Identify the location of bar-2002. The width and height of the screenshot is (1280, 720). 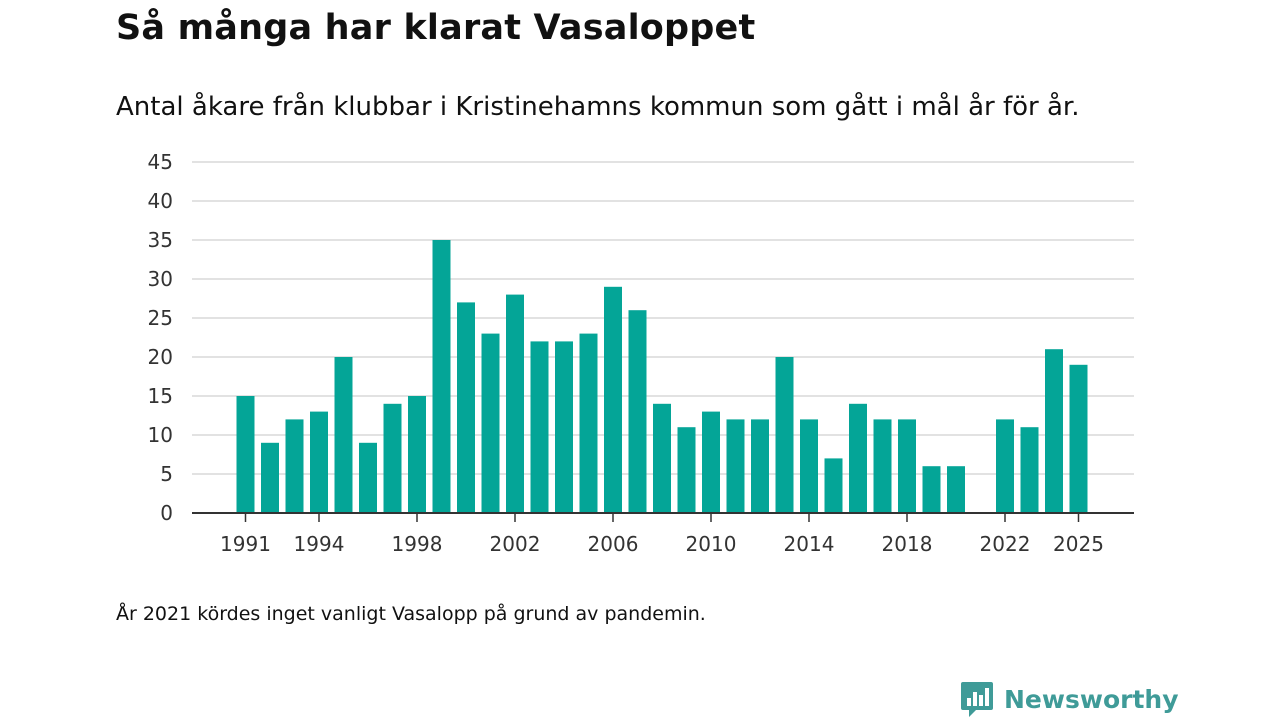
(515, 403).